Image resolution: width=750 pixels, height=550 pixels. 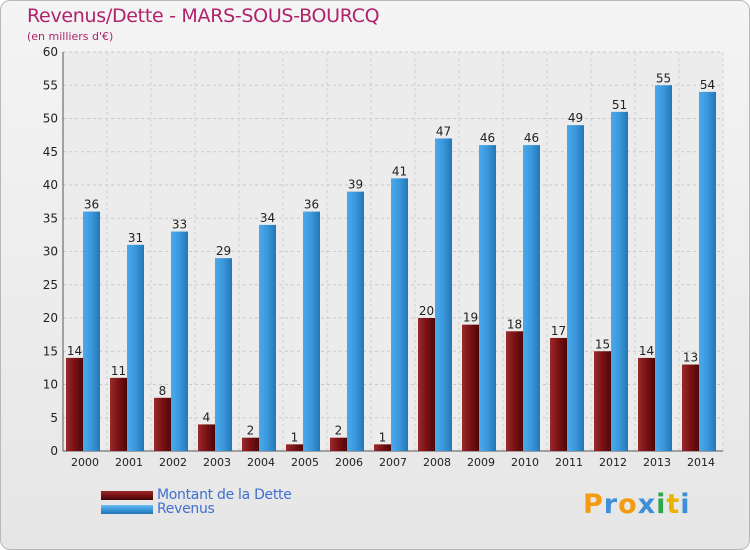 What do you see at coordinates (163, 391) in the screenshot?
I see `data-label-dette-2002: 8` at bounding box center [163, 391].